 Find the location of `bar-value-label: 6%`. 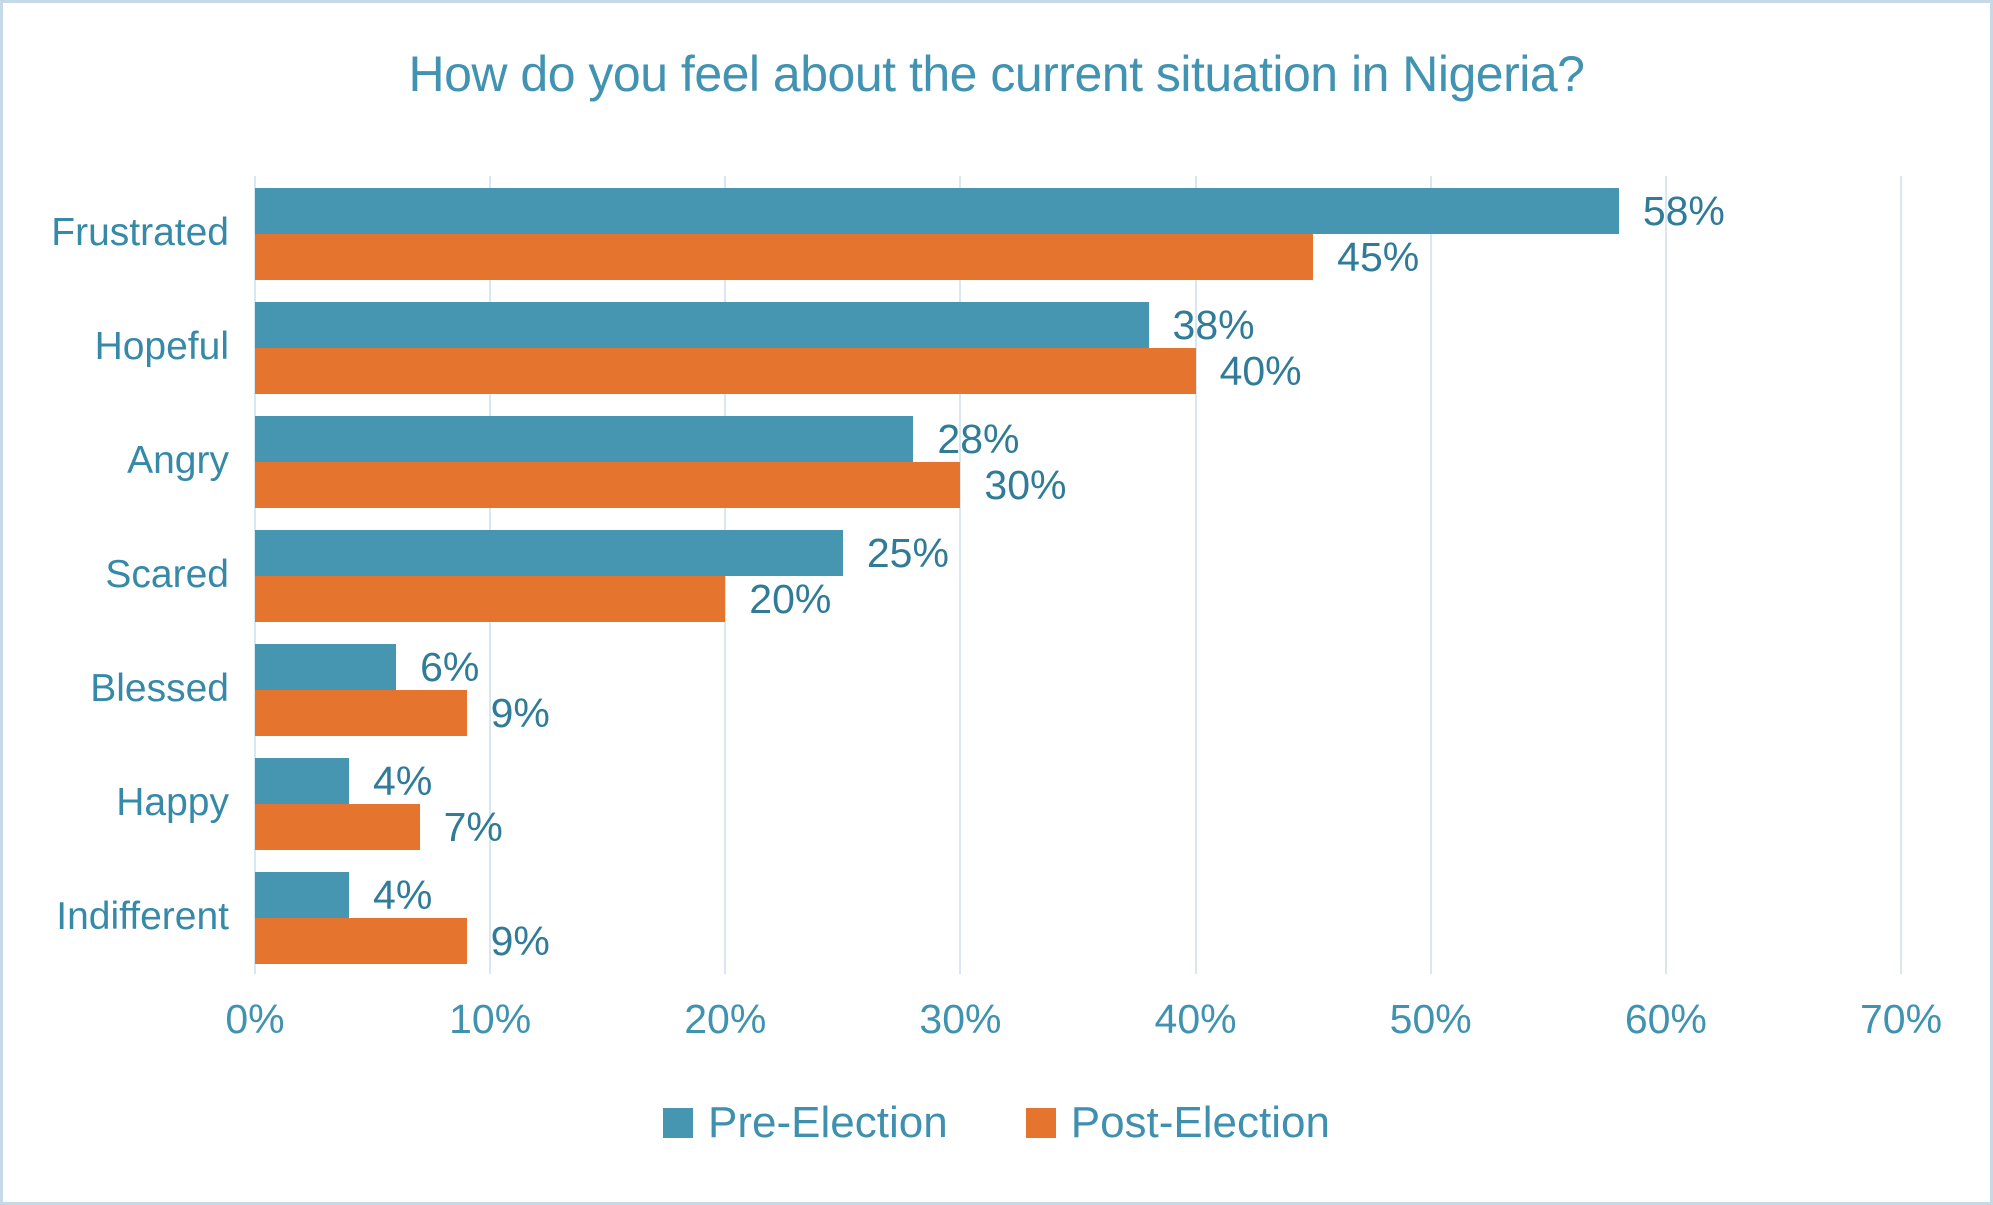

bar-value-label: 6% is located at coordinates (450, 667).